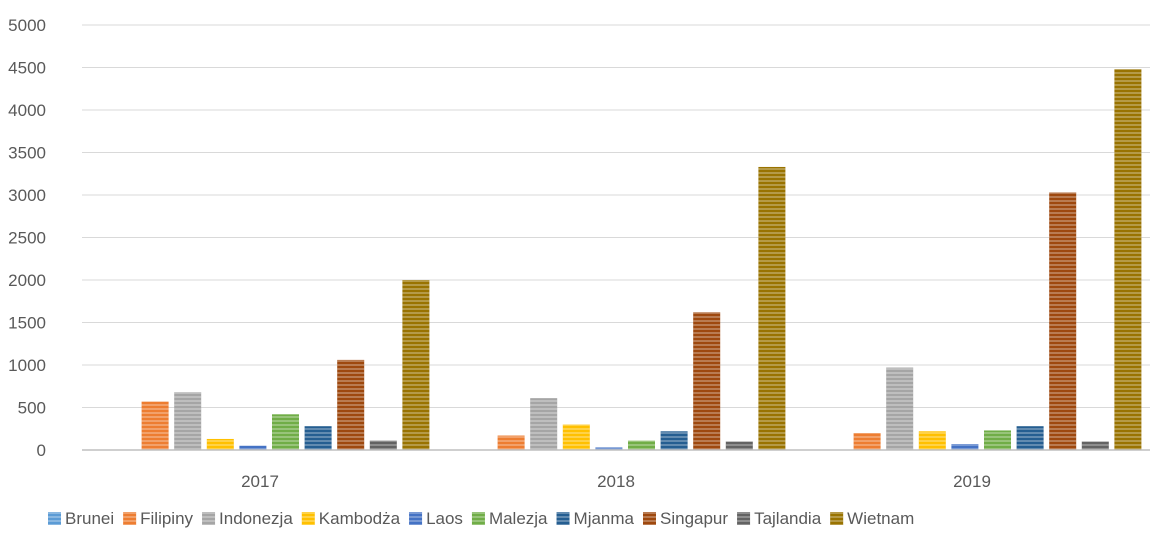 This screenshot has height=533, width=1162. I want to click on y-tick-label: 3000, so click(27, 195).